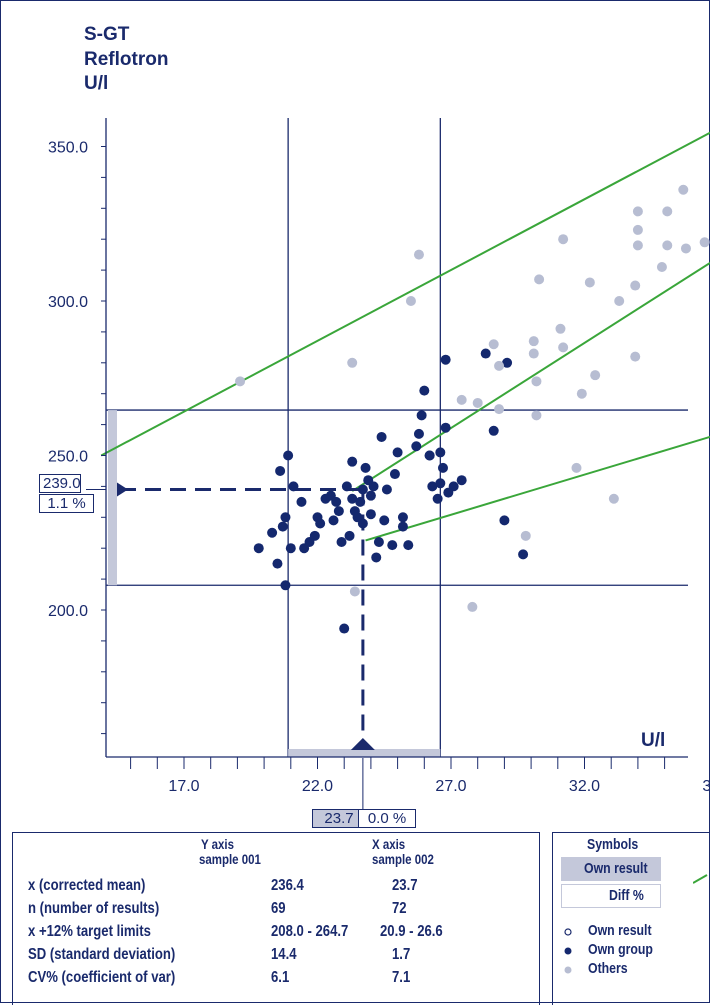  Describe the element at coordinates (287, 885) in the screenshot. I see `stat-y-mean: 236.4` at that location.